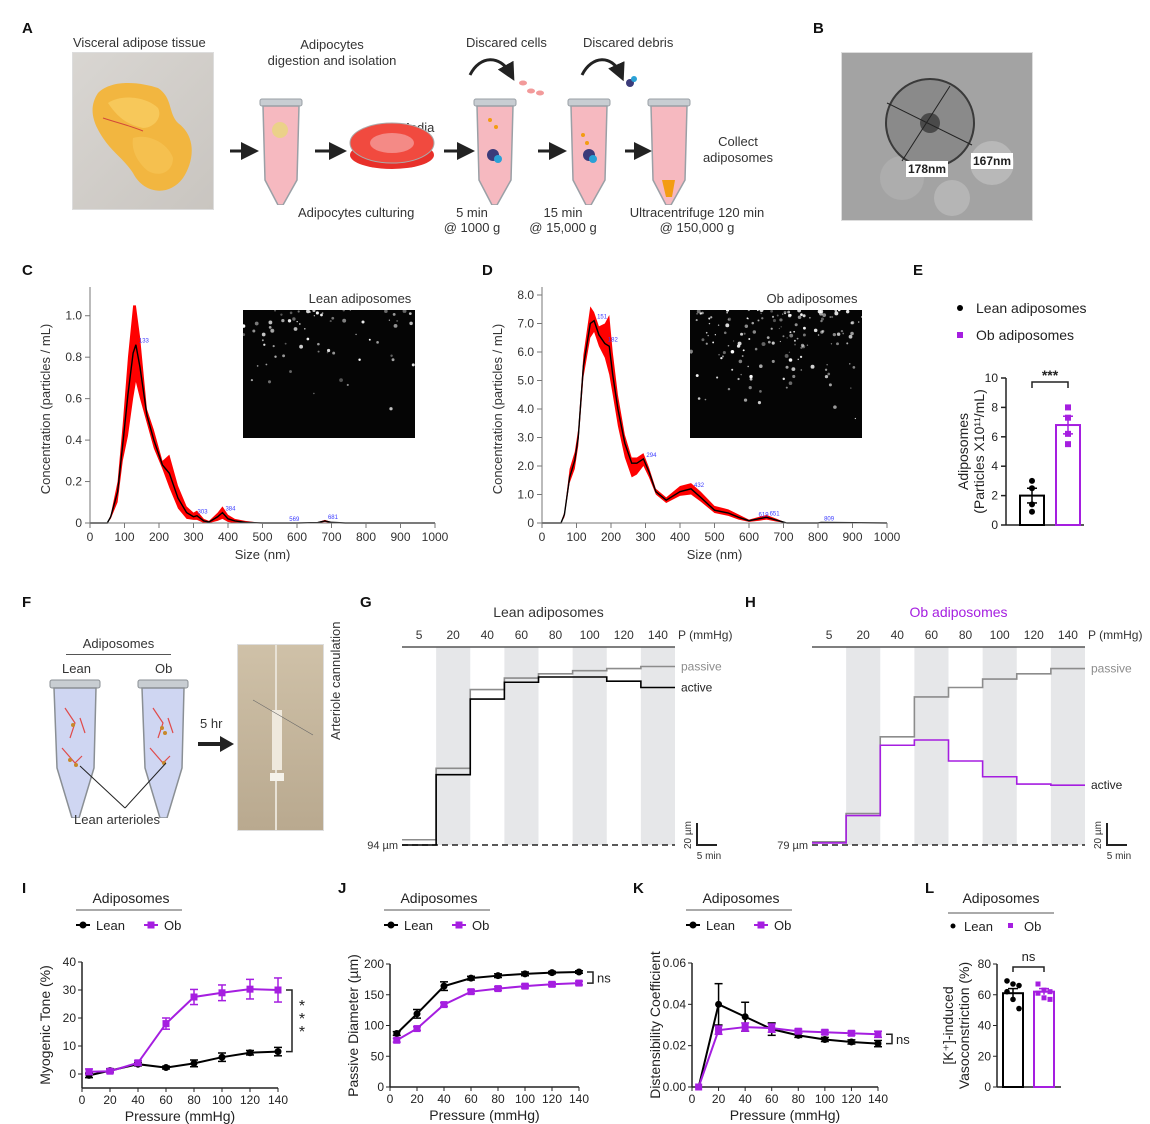 Image resolution: width=1150 pixels, height=1124 pixels. I want to click on x-tick-label: 40, so click(444, 1099).